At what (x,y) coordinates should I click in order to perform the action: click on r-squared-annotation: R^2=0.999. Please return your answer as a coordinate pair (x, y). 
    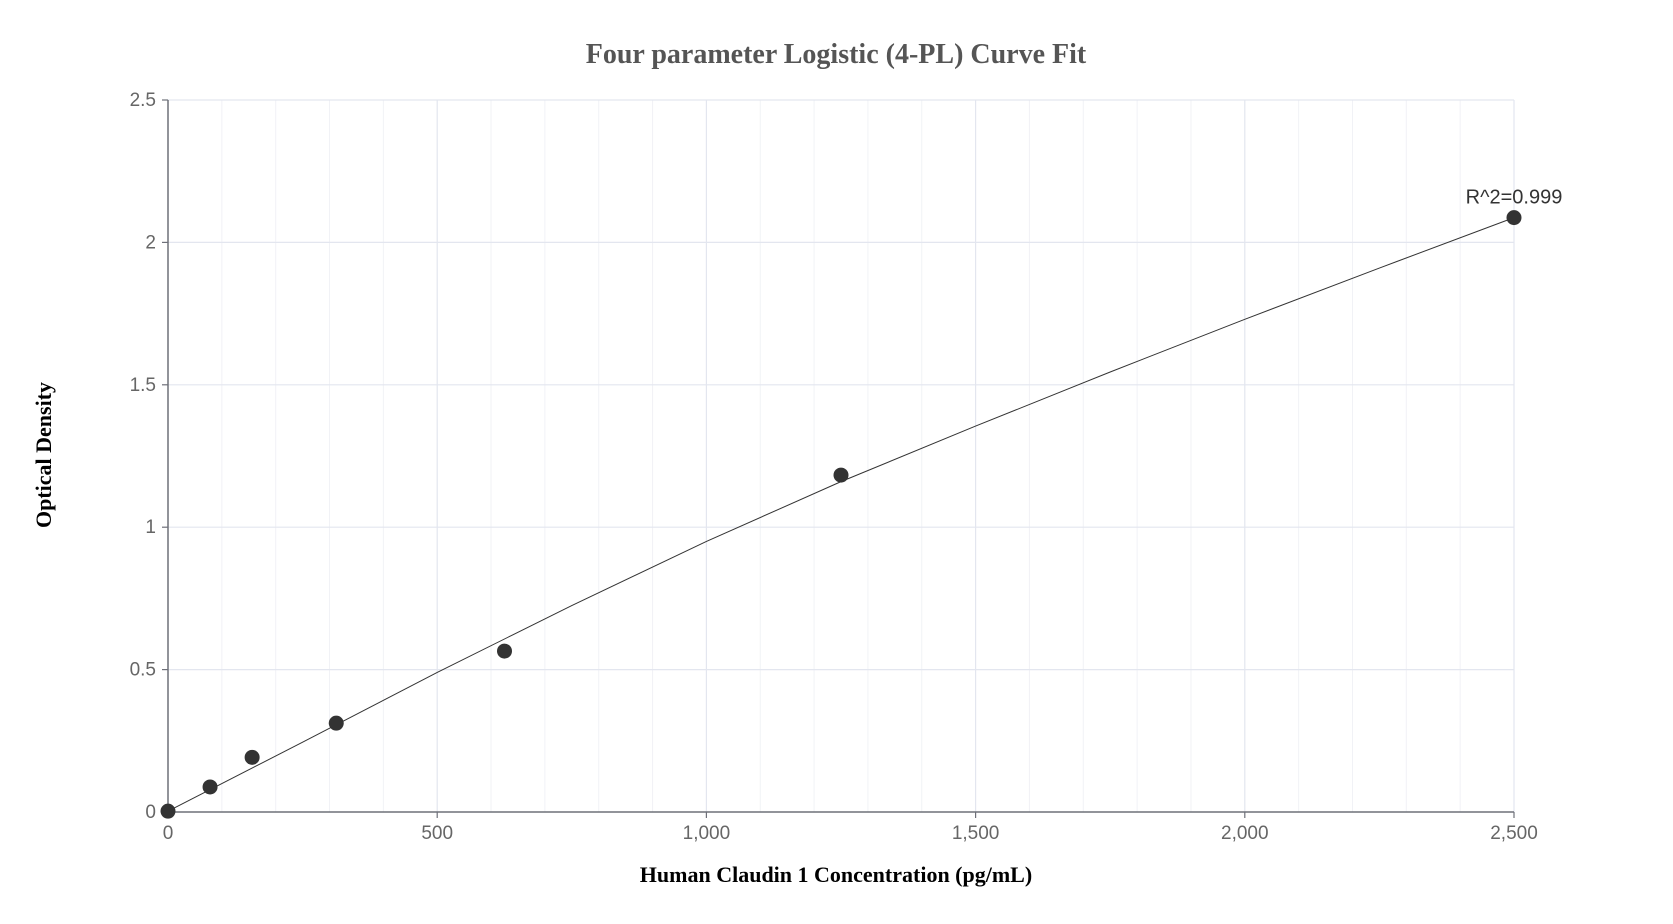
    Looking at the image, I should click on (1514, 198).